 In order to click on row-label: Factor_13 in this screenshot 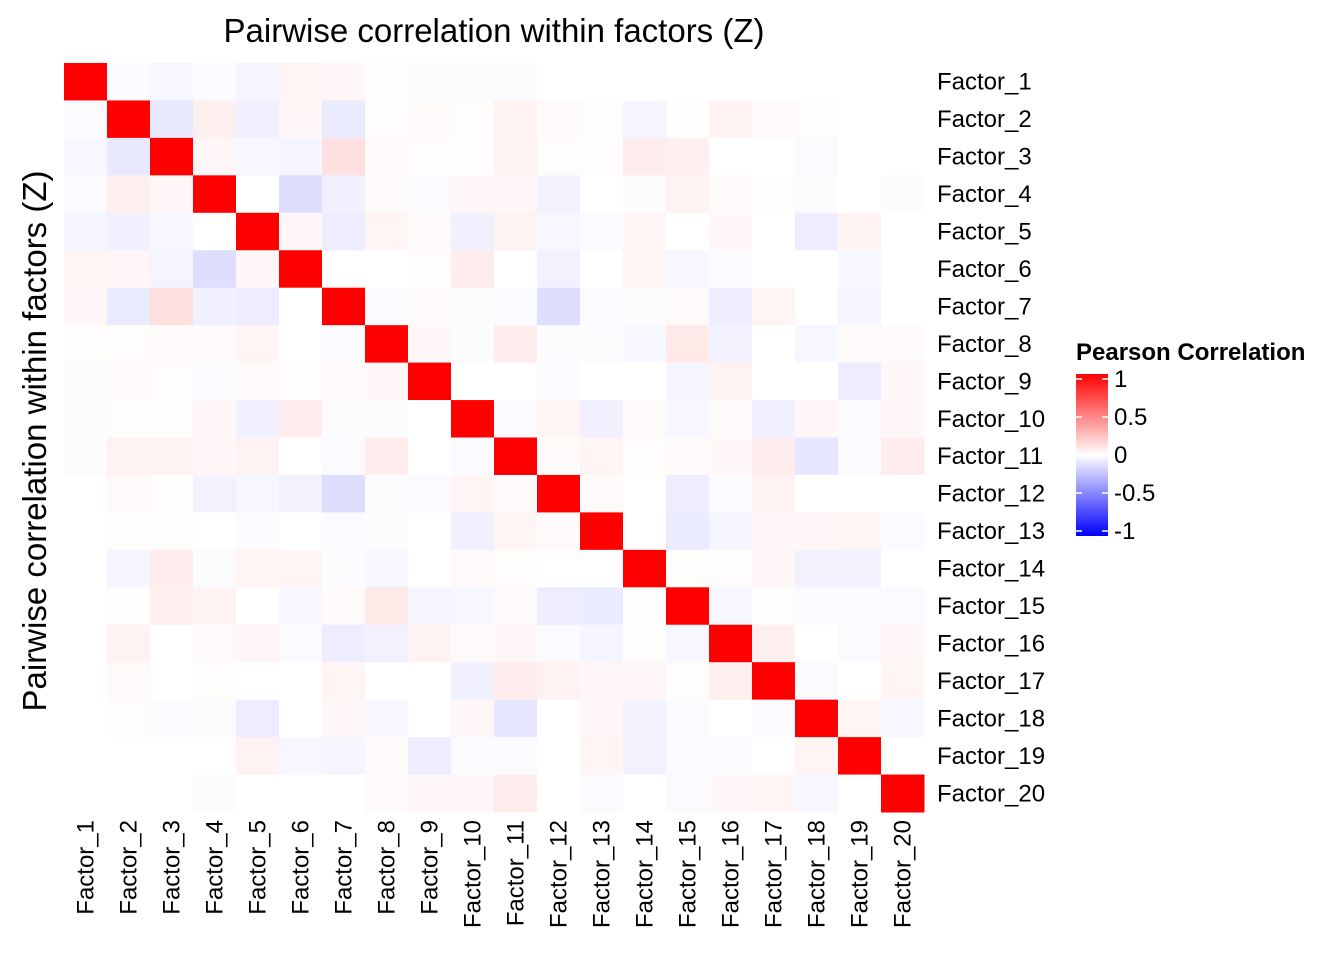, I will do `click(991, 531)`.